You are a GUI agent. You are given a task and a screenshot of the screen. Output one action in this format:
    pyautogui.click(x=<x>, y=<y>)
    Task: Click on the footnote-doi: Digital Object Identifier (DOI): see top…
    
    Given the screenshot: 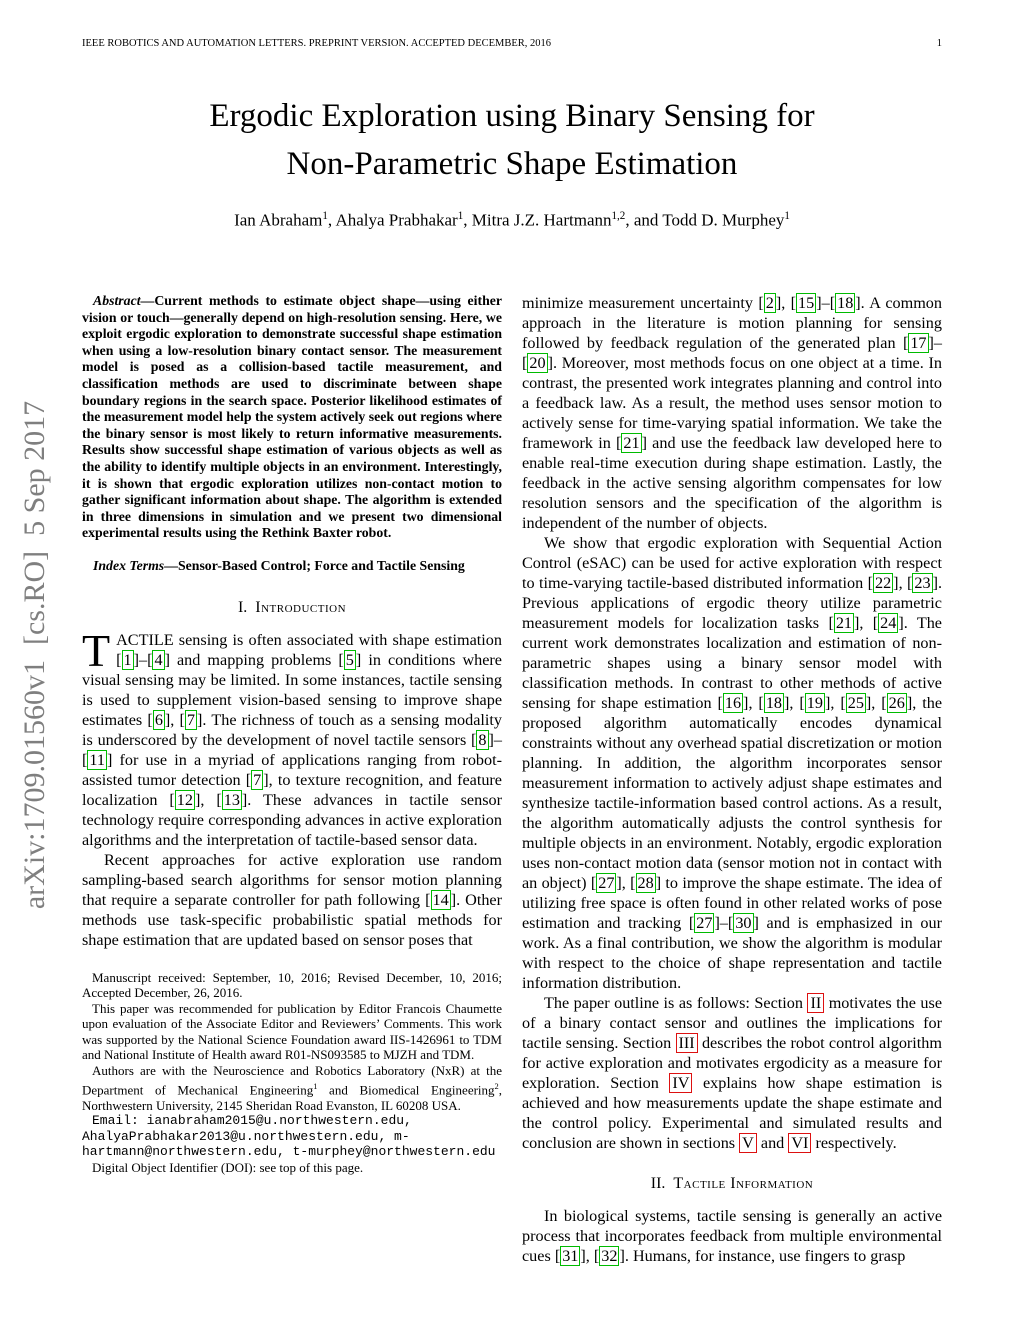 What is the action you would take?
    pyautogui.click(x=228, y=1167)
    